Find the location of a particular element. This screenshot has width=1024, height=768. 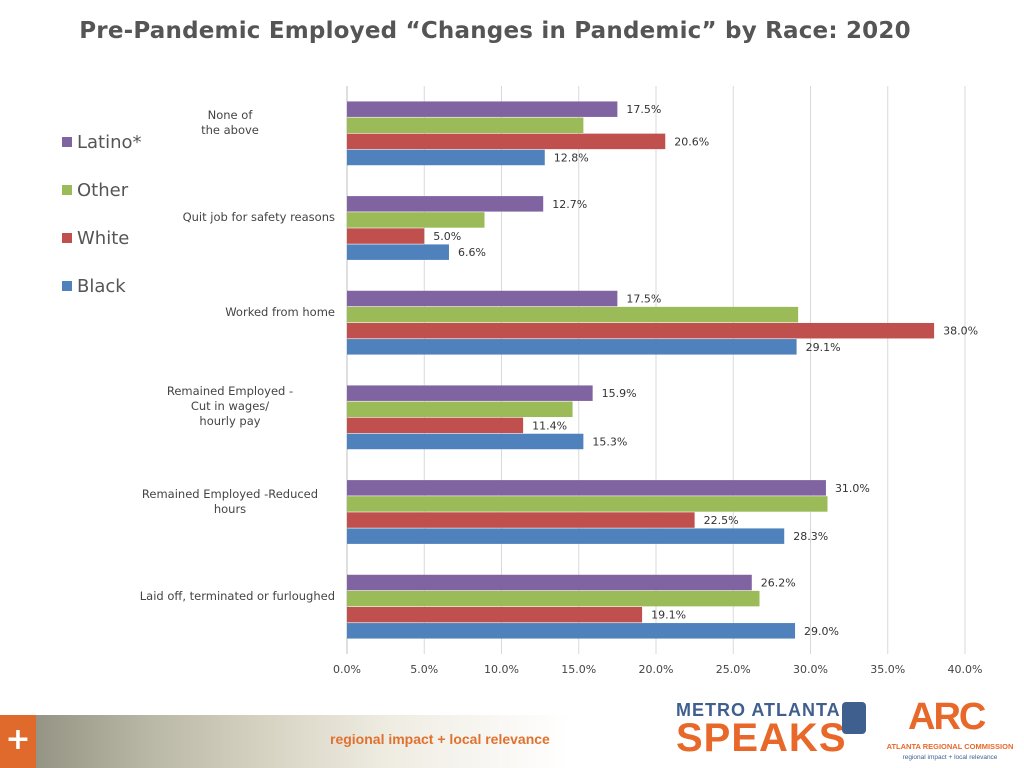

x-tick-label: 30.0% is located at coordinates (810, 669).